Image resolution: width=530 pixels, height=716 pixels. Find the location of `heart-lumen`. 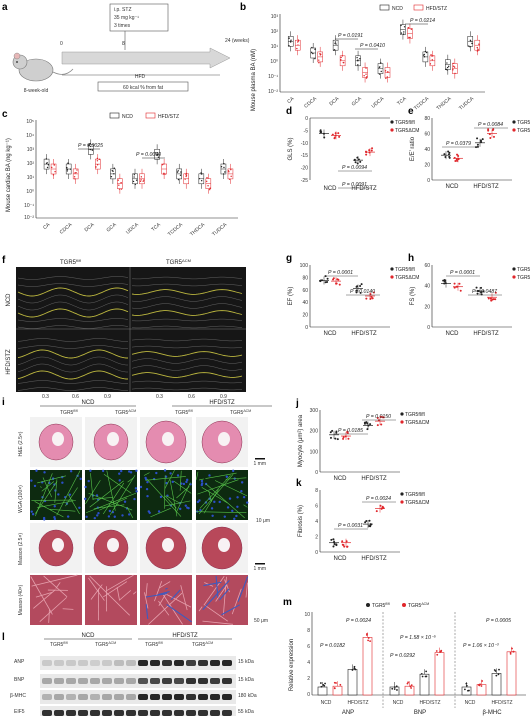

heart-lumen is located at coordinates (168, 439).